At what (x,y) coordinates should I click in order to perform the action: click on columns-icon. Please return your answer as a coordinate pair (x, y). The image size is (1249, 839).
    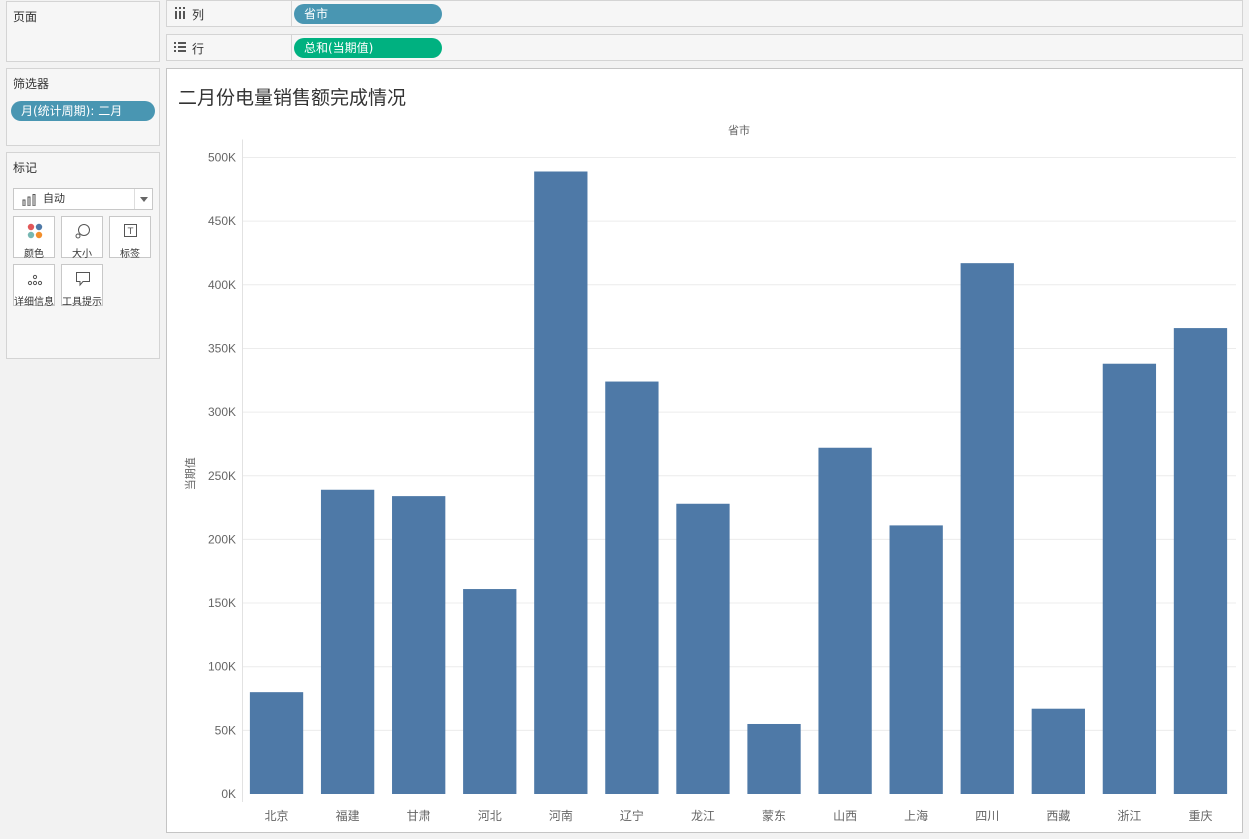
    Looking at the image, I should click on (180, 13).